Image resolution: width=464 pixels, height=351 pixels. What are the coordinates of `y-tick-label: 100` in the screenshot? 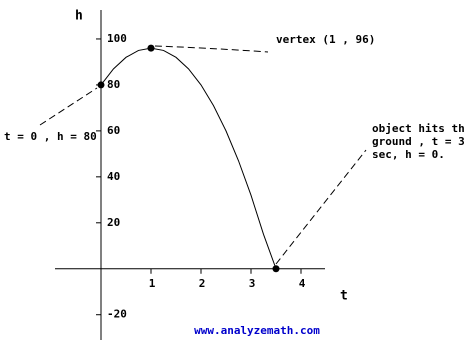 It's located at (117, 38).